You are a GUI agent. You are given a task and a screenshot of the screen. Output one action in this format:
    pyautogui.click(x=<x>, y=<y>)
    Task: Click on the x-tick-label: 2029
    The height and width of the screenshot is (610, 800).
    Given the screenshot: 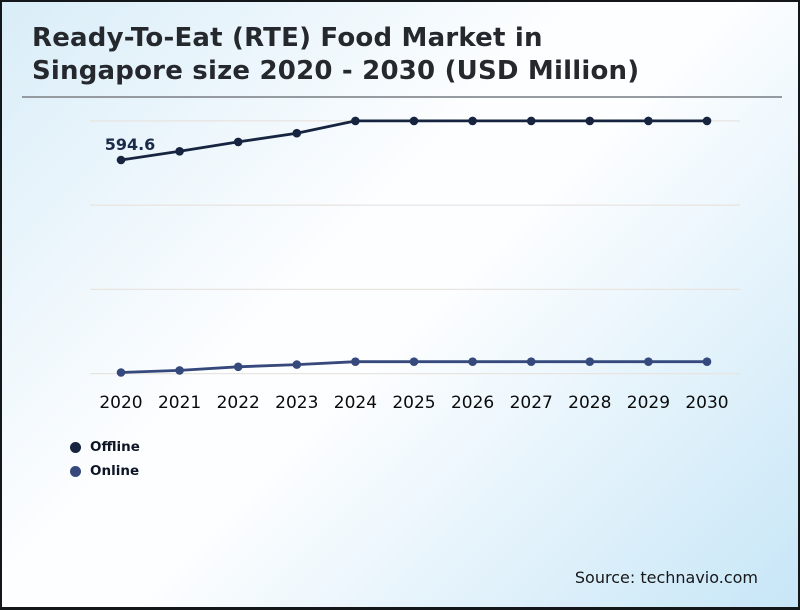 What is the action you would take?
    pyautogui.click(x=648, y=403)
    